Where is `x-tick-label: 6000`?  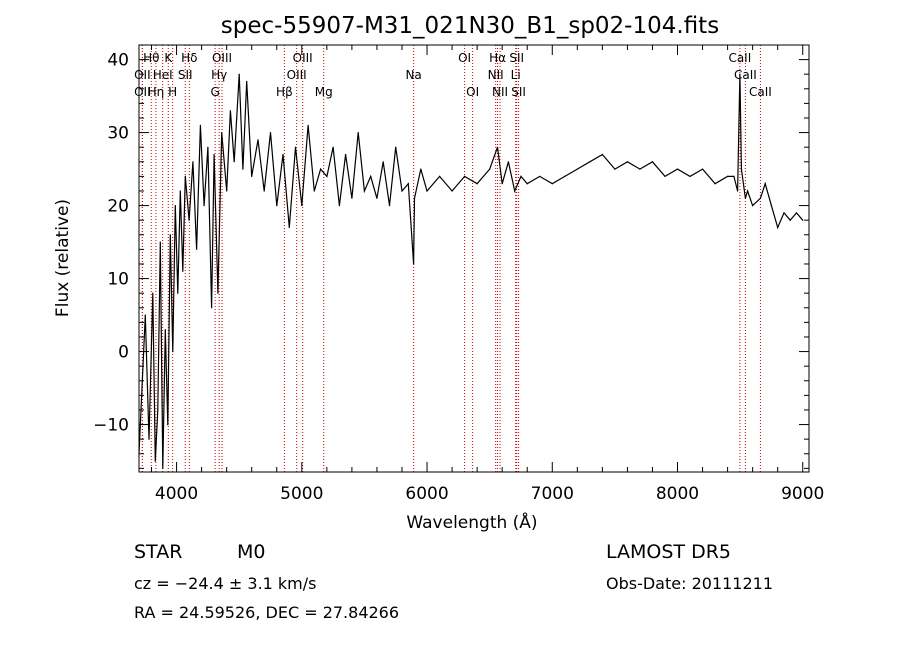 x-tick-label: 6000 is located at coordinates (426, 494).